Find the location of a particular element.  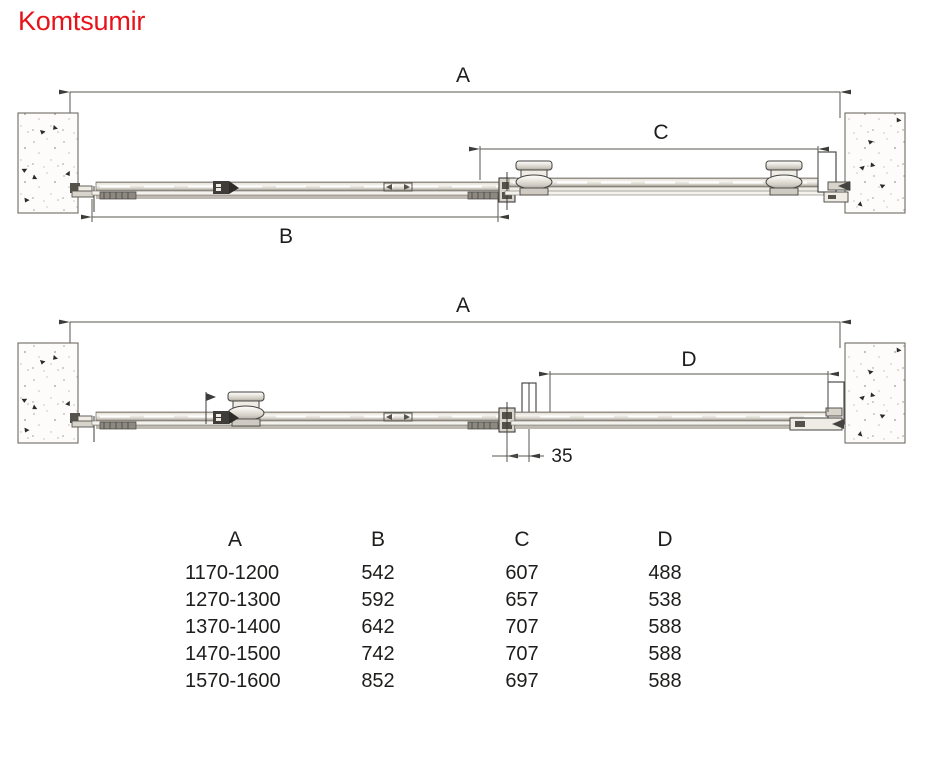

table-header-a: A is located at coordinates (234, 539).